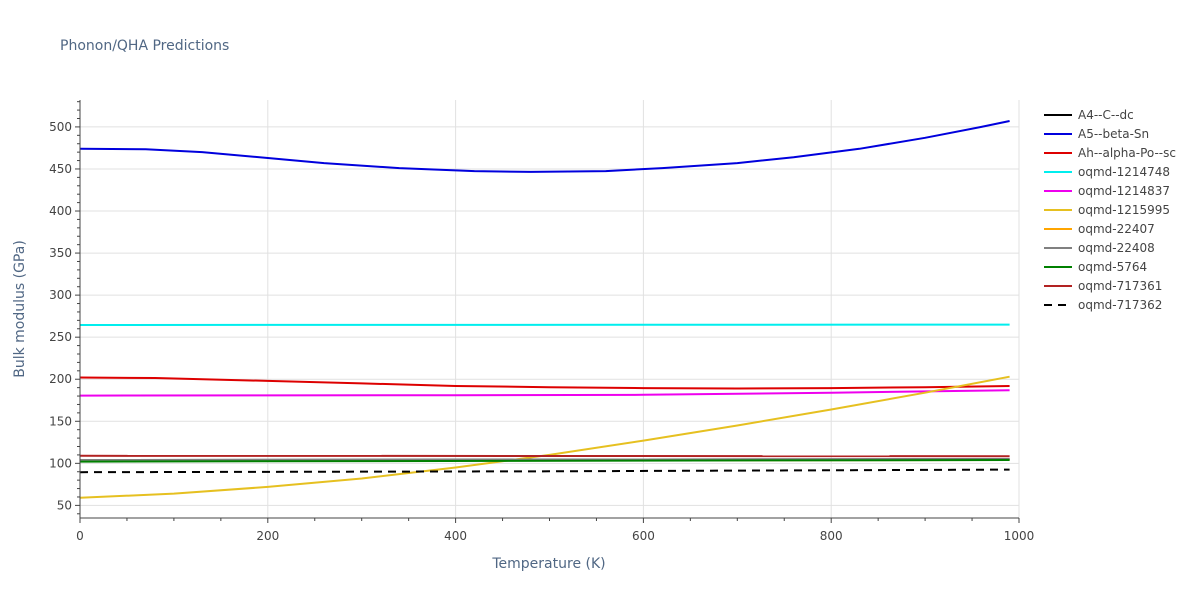 The width and height of the screenshot is (1200, 600). Describe the element at coordinates (1120, 286) in the screenshot. I see `legend-label: oqmd-717361` at that location.